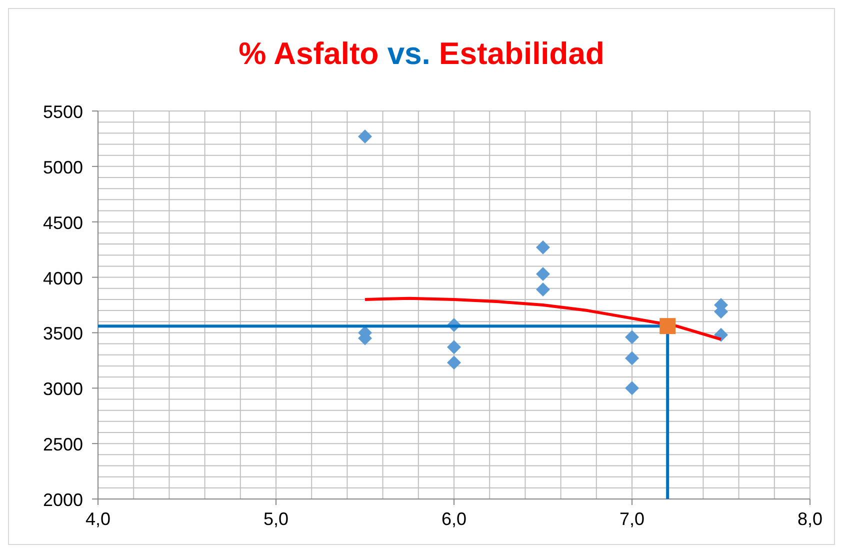 This screenshot has width=843, height=553. I want to click on y-tick-label: 4000, so click(62, 278).